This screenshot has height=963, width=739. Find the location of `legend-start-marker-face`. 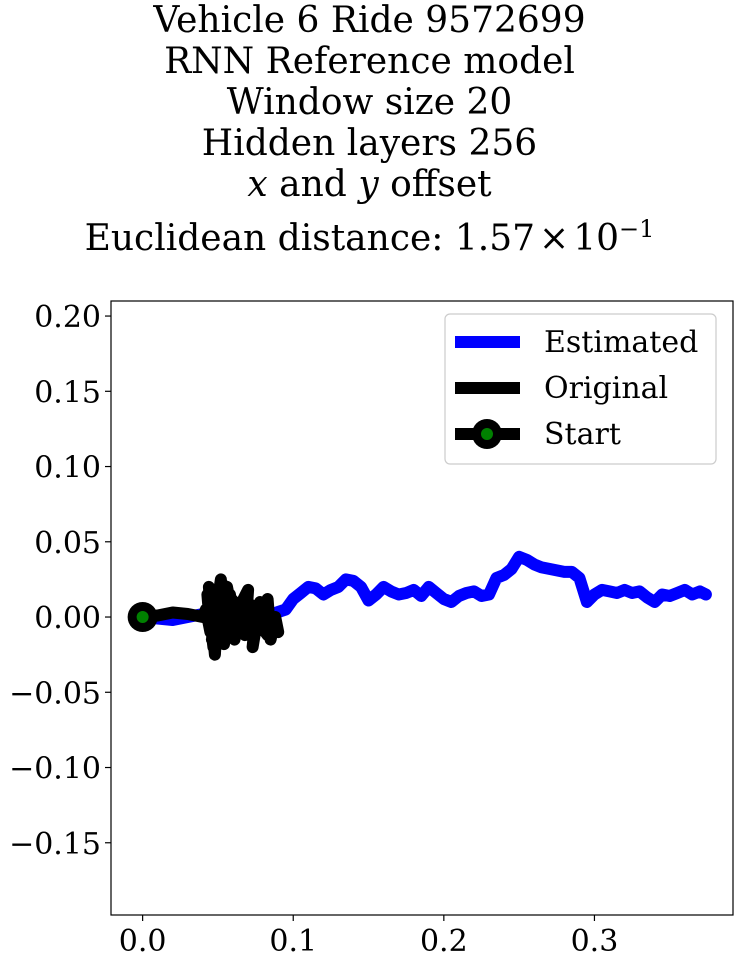

legend-start-marker-face is located at coordinates (487, 434).